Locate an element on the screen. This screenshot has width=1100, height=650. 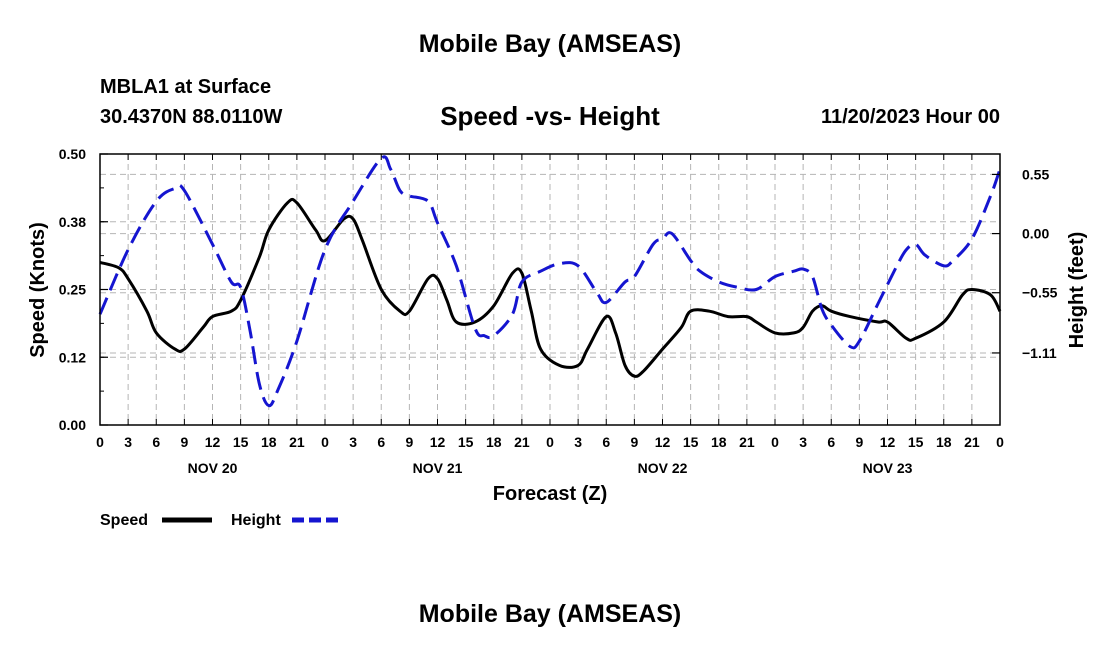
forecast-timestamp: 11/20/2023 Hour 00 is located at coordinates (910, 117).